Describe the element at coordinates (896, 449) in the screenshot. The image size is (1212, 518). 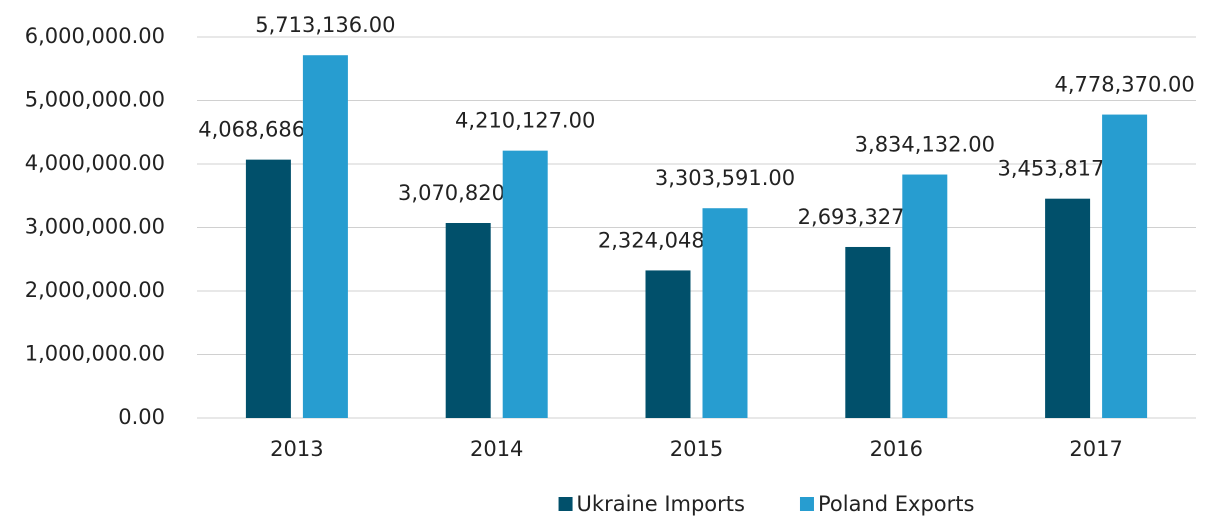
I see `x-tick-label: 2016` at that location.